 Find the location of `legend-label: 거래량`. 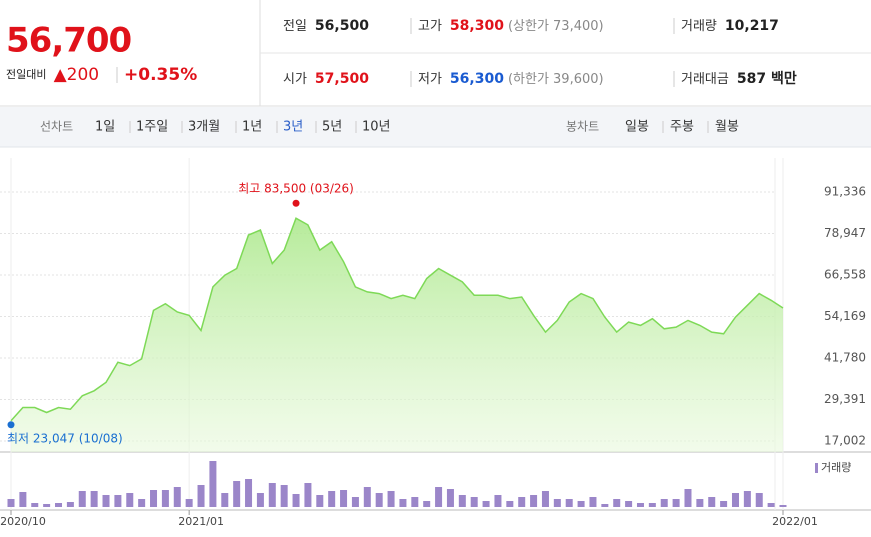

legend-label: 거래량 is located at coordinates (836, 467).